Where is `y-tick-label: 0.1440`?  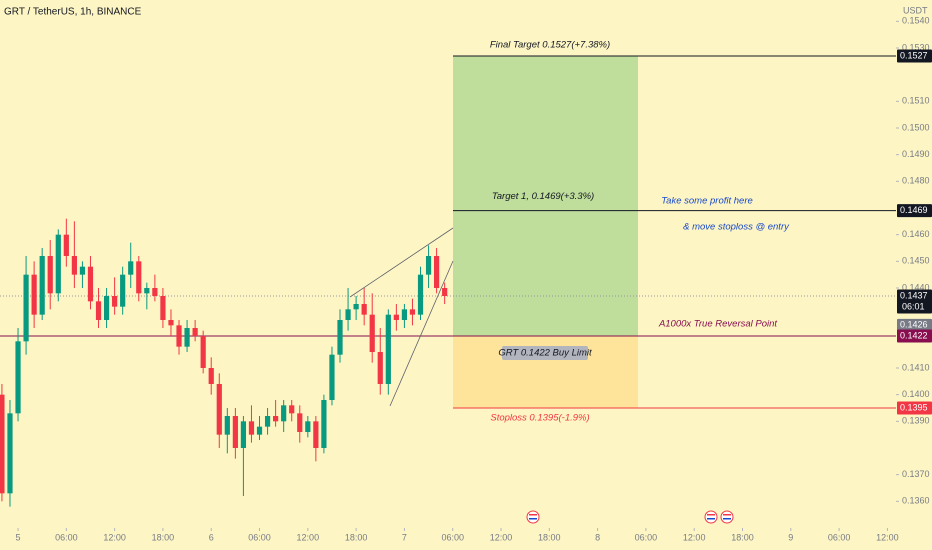 y-tick-label: 0.1440 is located at coordinates (916, 287).